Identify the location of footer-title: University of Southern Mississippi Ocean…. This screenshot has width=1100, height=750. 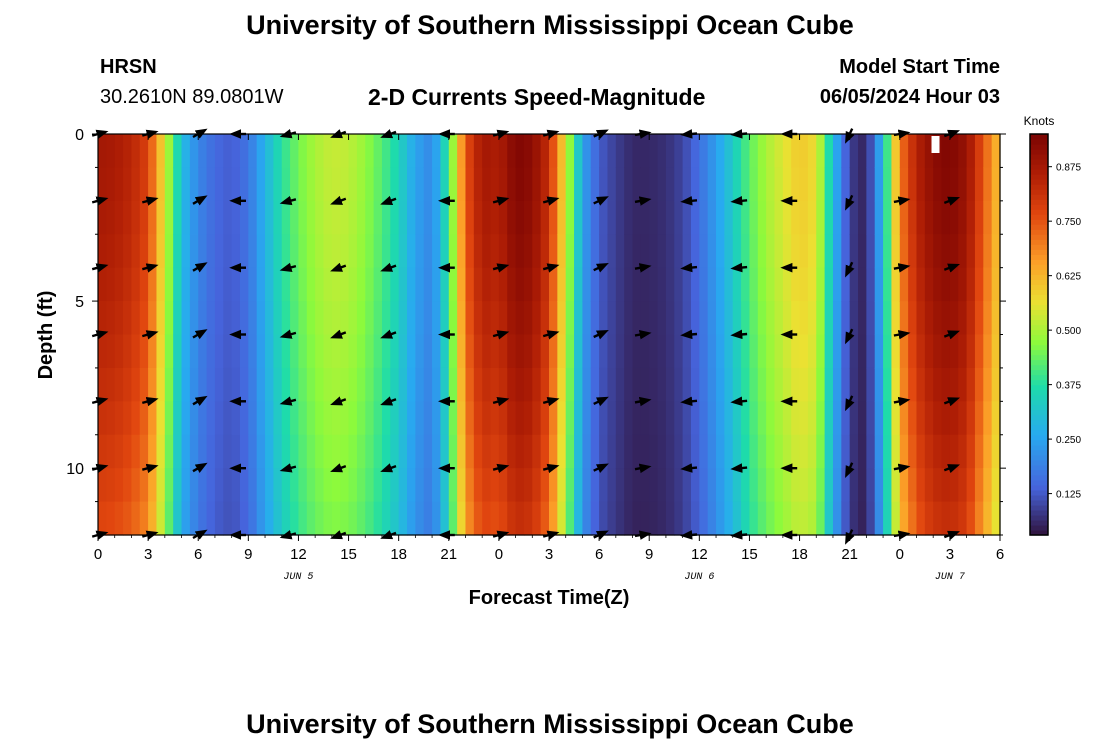
(550, 724).